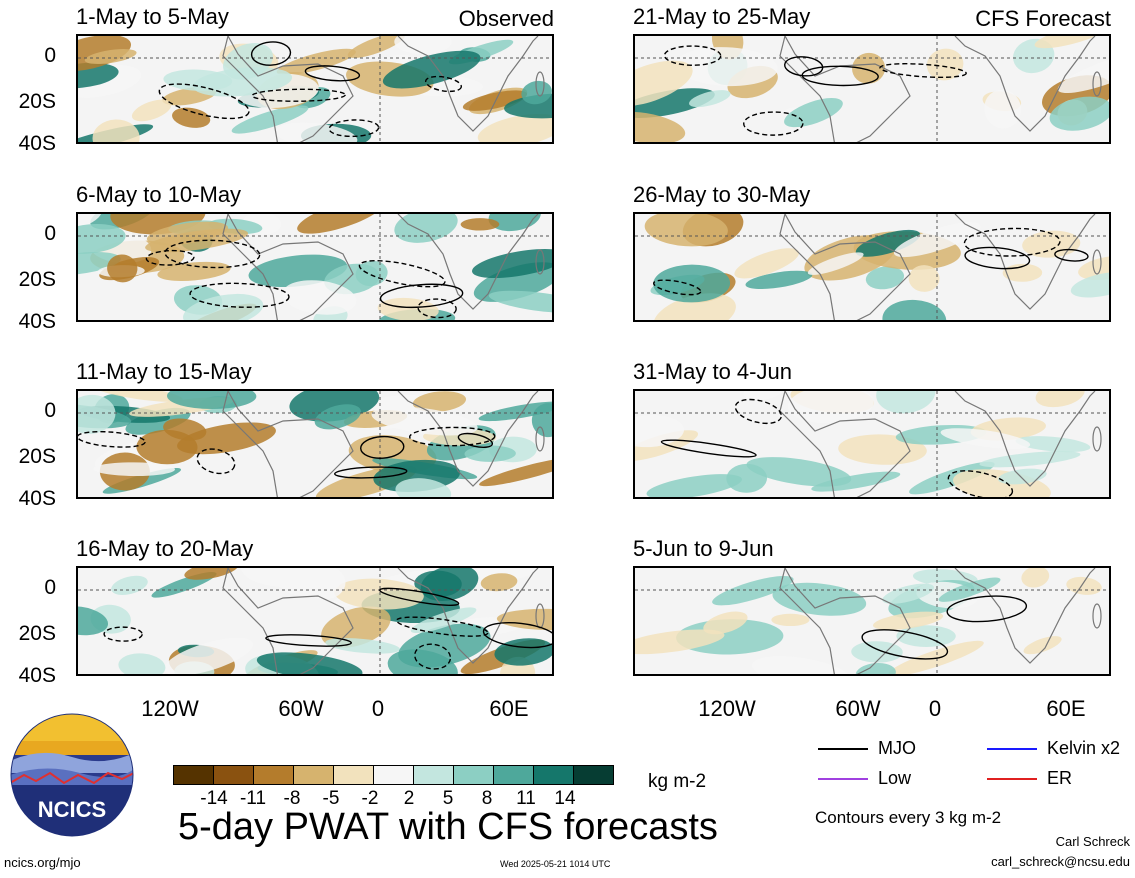 The image size is (1135, 878). Describe the element at coordinates (331, 798) in the screenshot. I see `colorbar-label: -5` at that location.